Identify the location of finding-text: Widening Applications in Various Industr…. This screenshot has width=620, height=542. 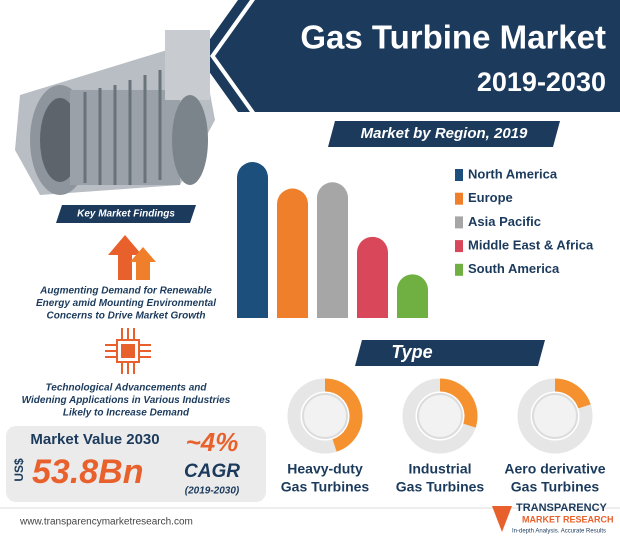
(126, 400).